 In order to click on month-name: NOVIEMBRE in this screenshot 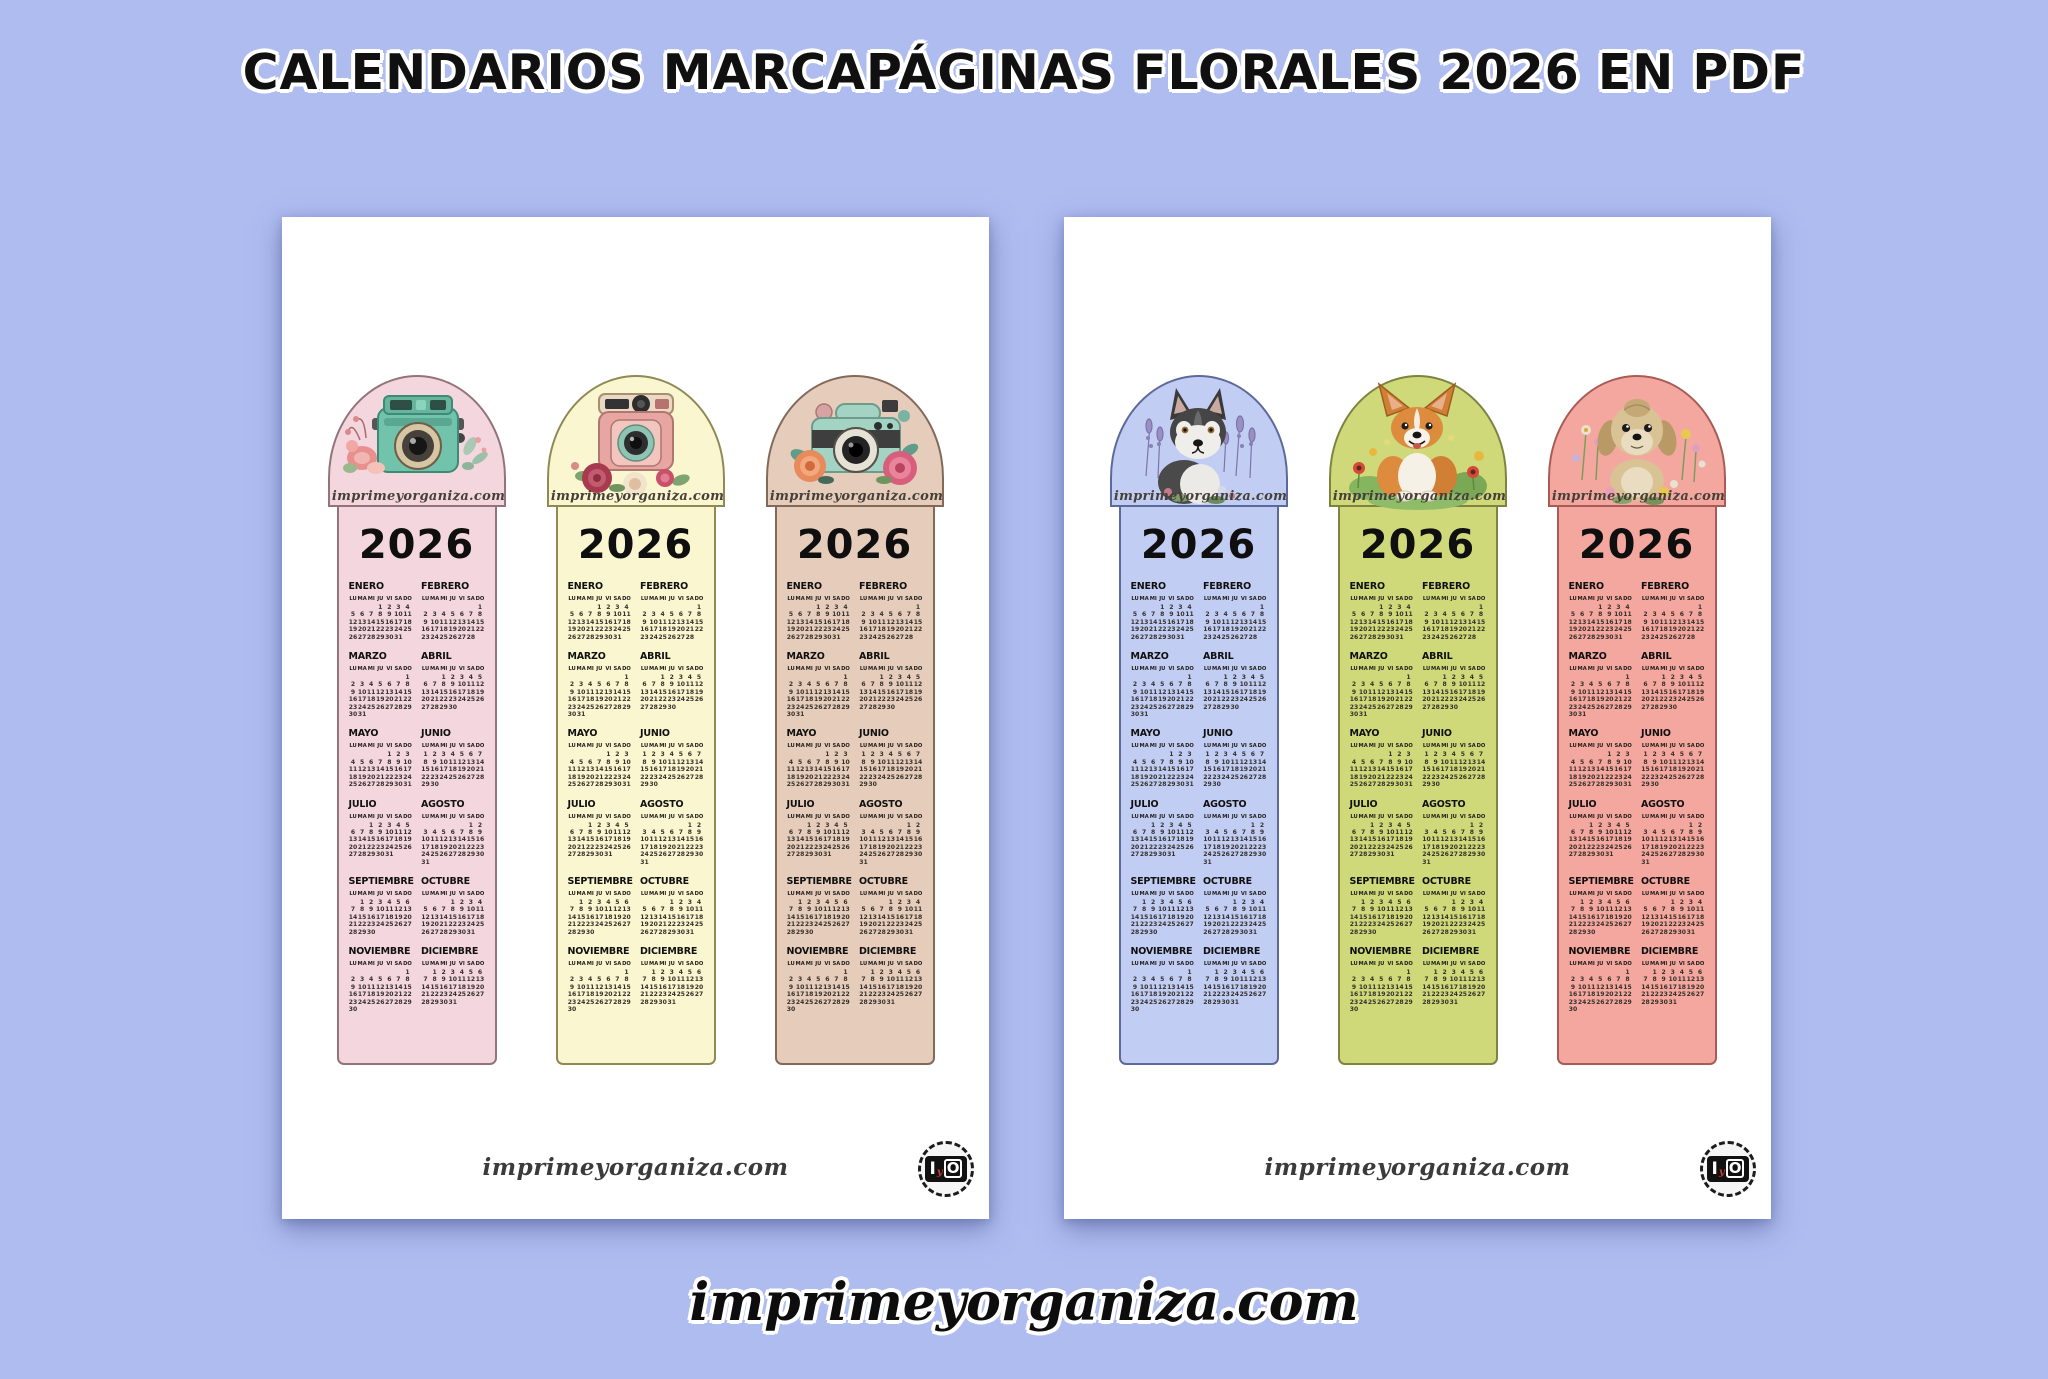, I will do `click(1599, 951)`.